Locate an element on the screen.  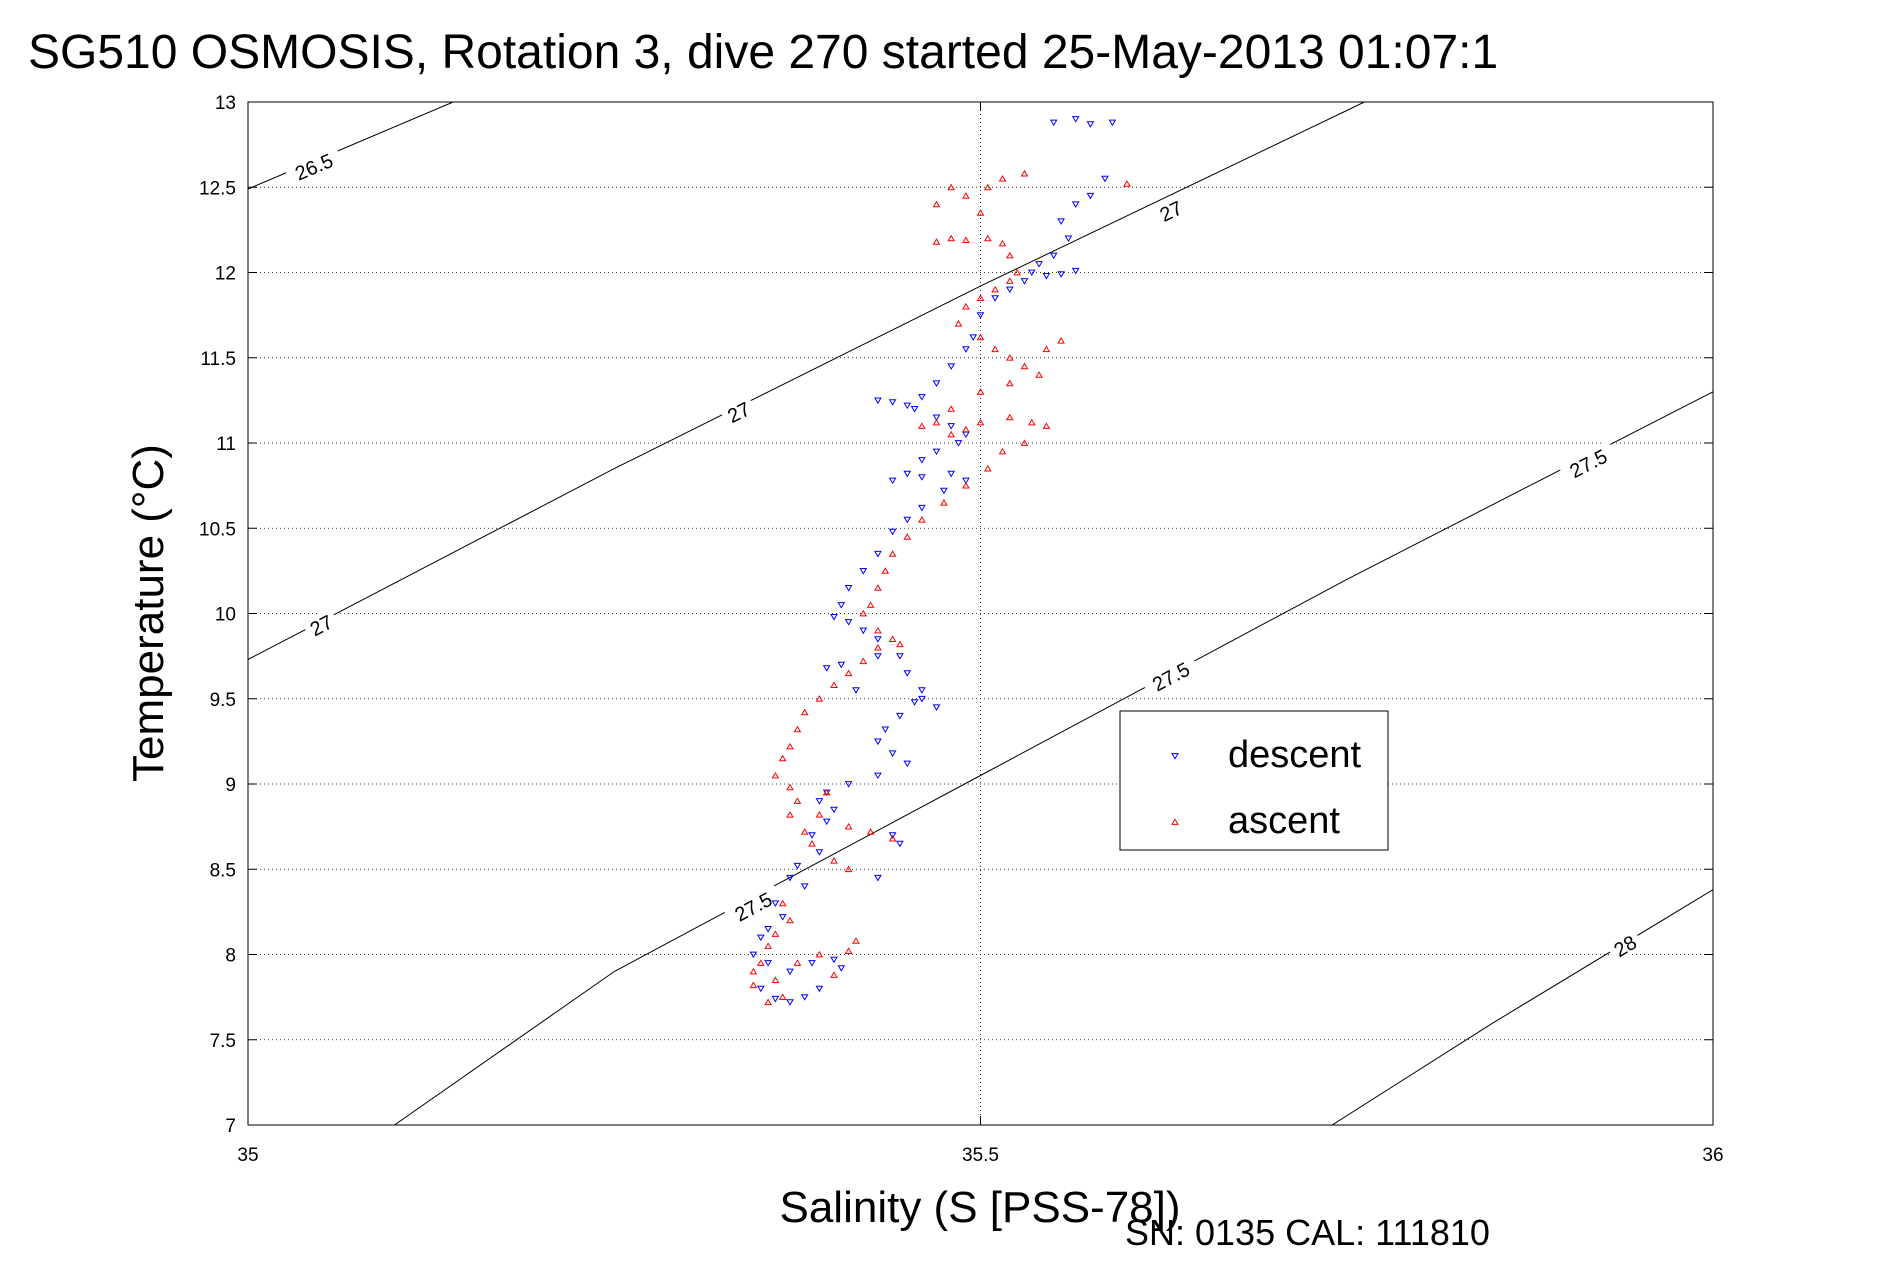
y-tick-label: 12 is located at coordinates (225, 274).